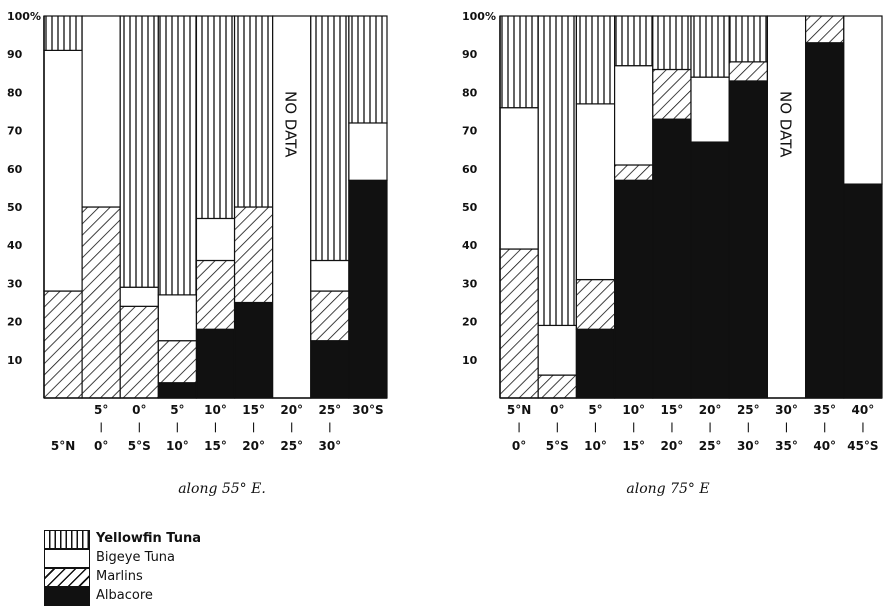  Describe the element at coordinates (470, 54) in the screenshot. I see `y-tick-label: 90` at that location.